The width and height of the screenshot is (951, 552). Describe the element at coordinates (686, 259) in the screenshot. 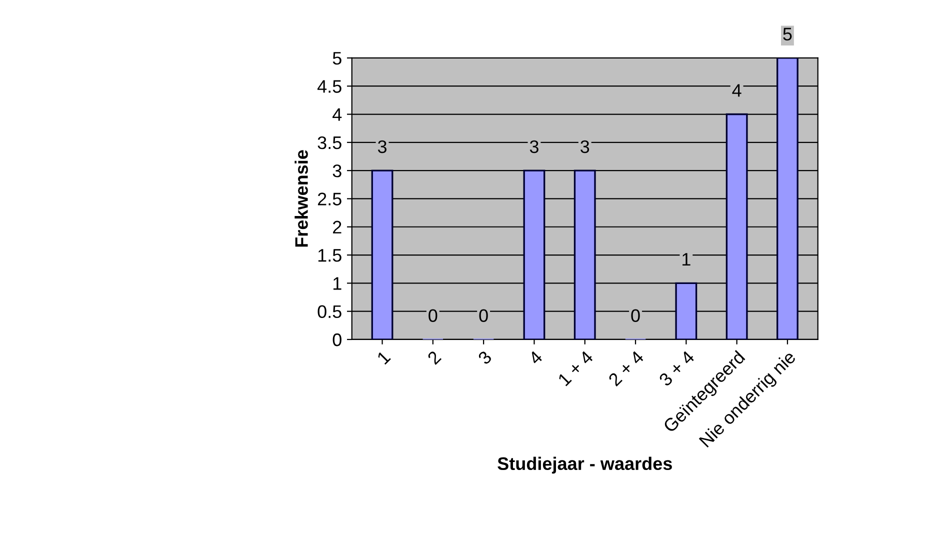

I see `data-label: 1` at that location.